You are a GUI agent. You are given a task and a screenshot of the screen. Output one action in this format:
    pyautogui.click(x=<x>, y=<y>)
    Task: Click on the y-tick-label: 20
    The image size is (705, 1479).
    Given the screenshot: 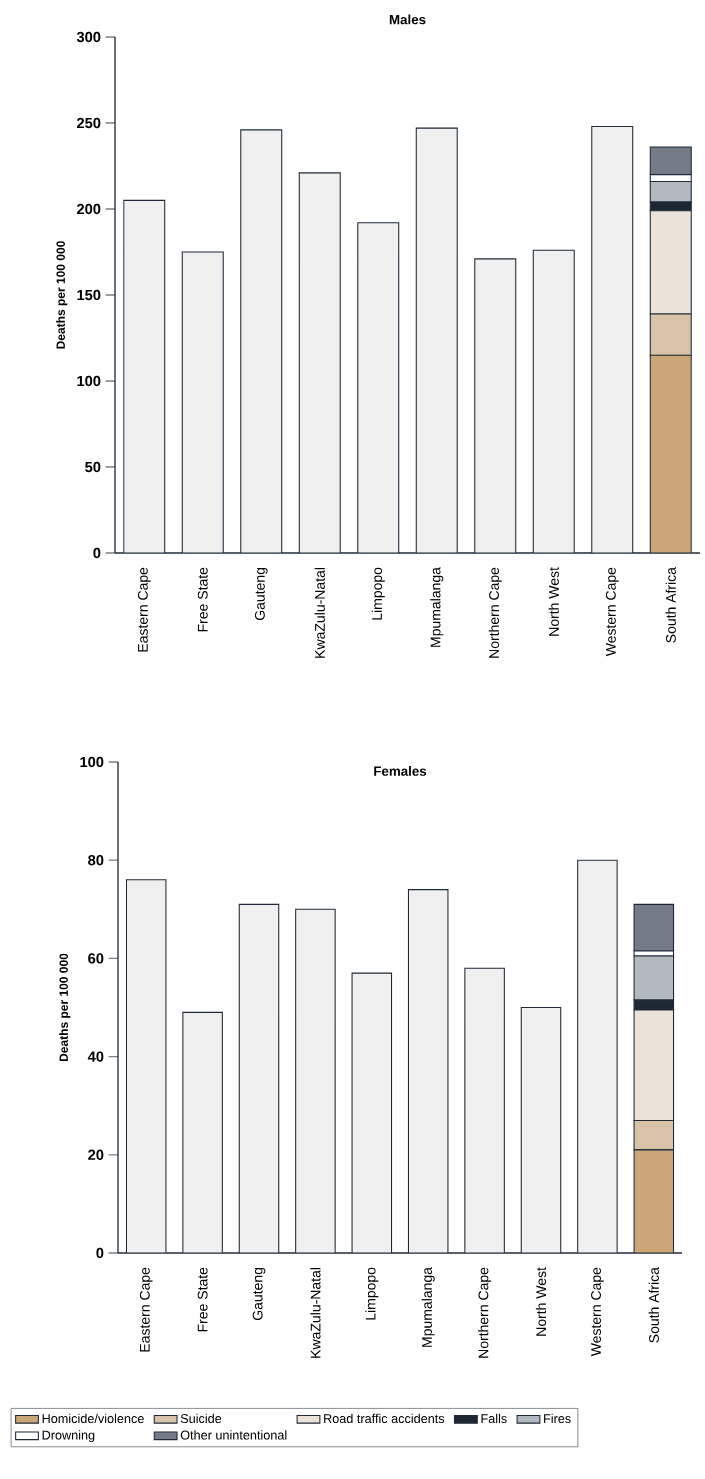 What is the action you would take?
    pyautogui.click(x=96, y=1154)
    